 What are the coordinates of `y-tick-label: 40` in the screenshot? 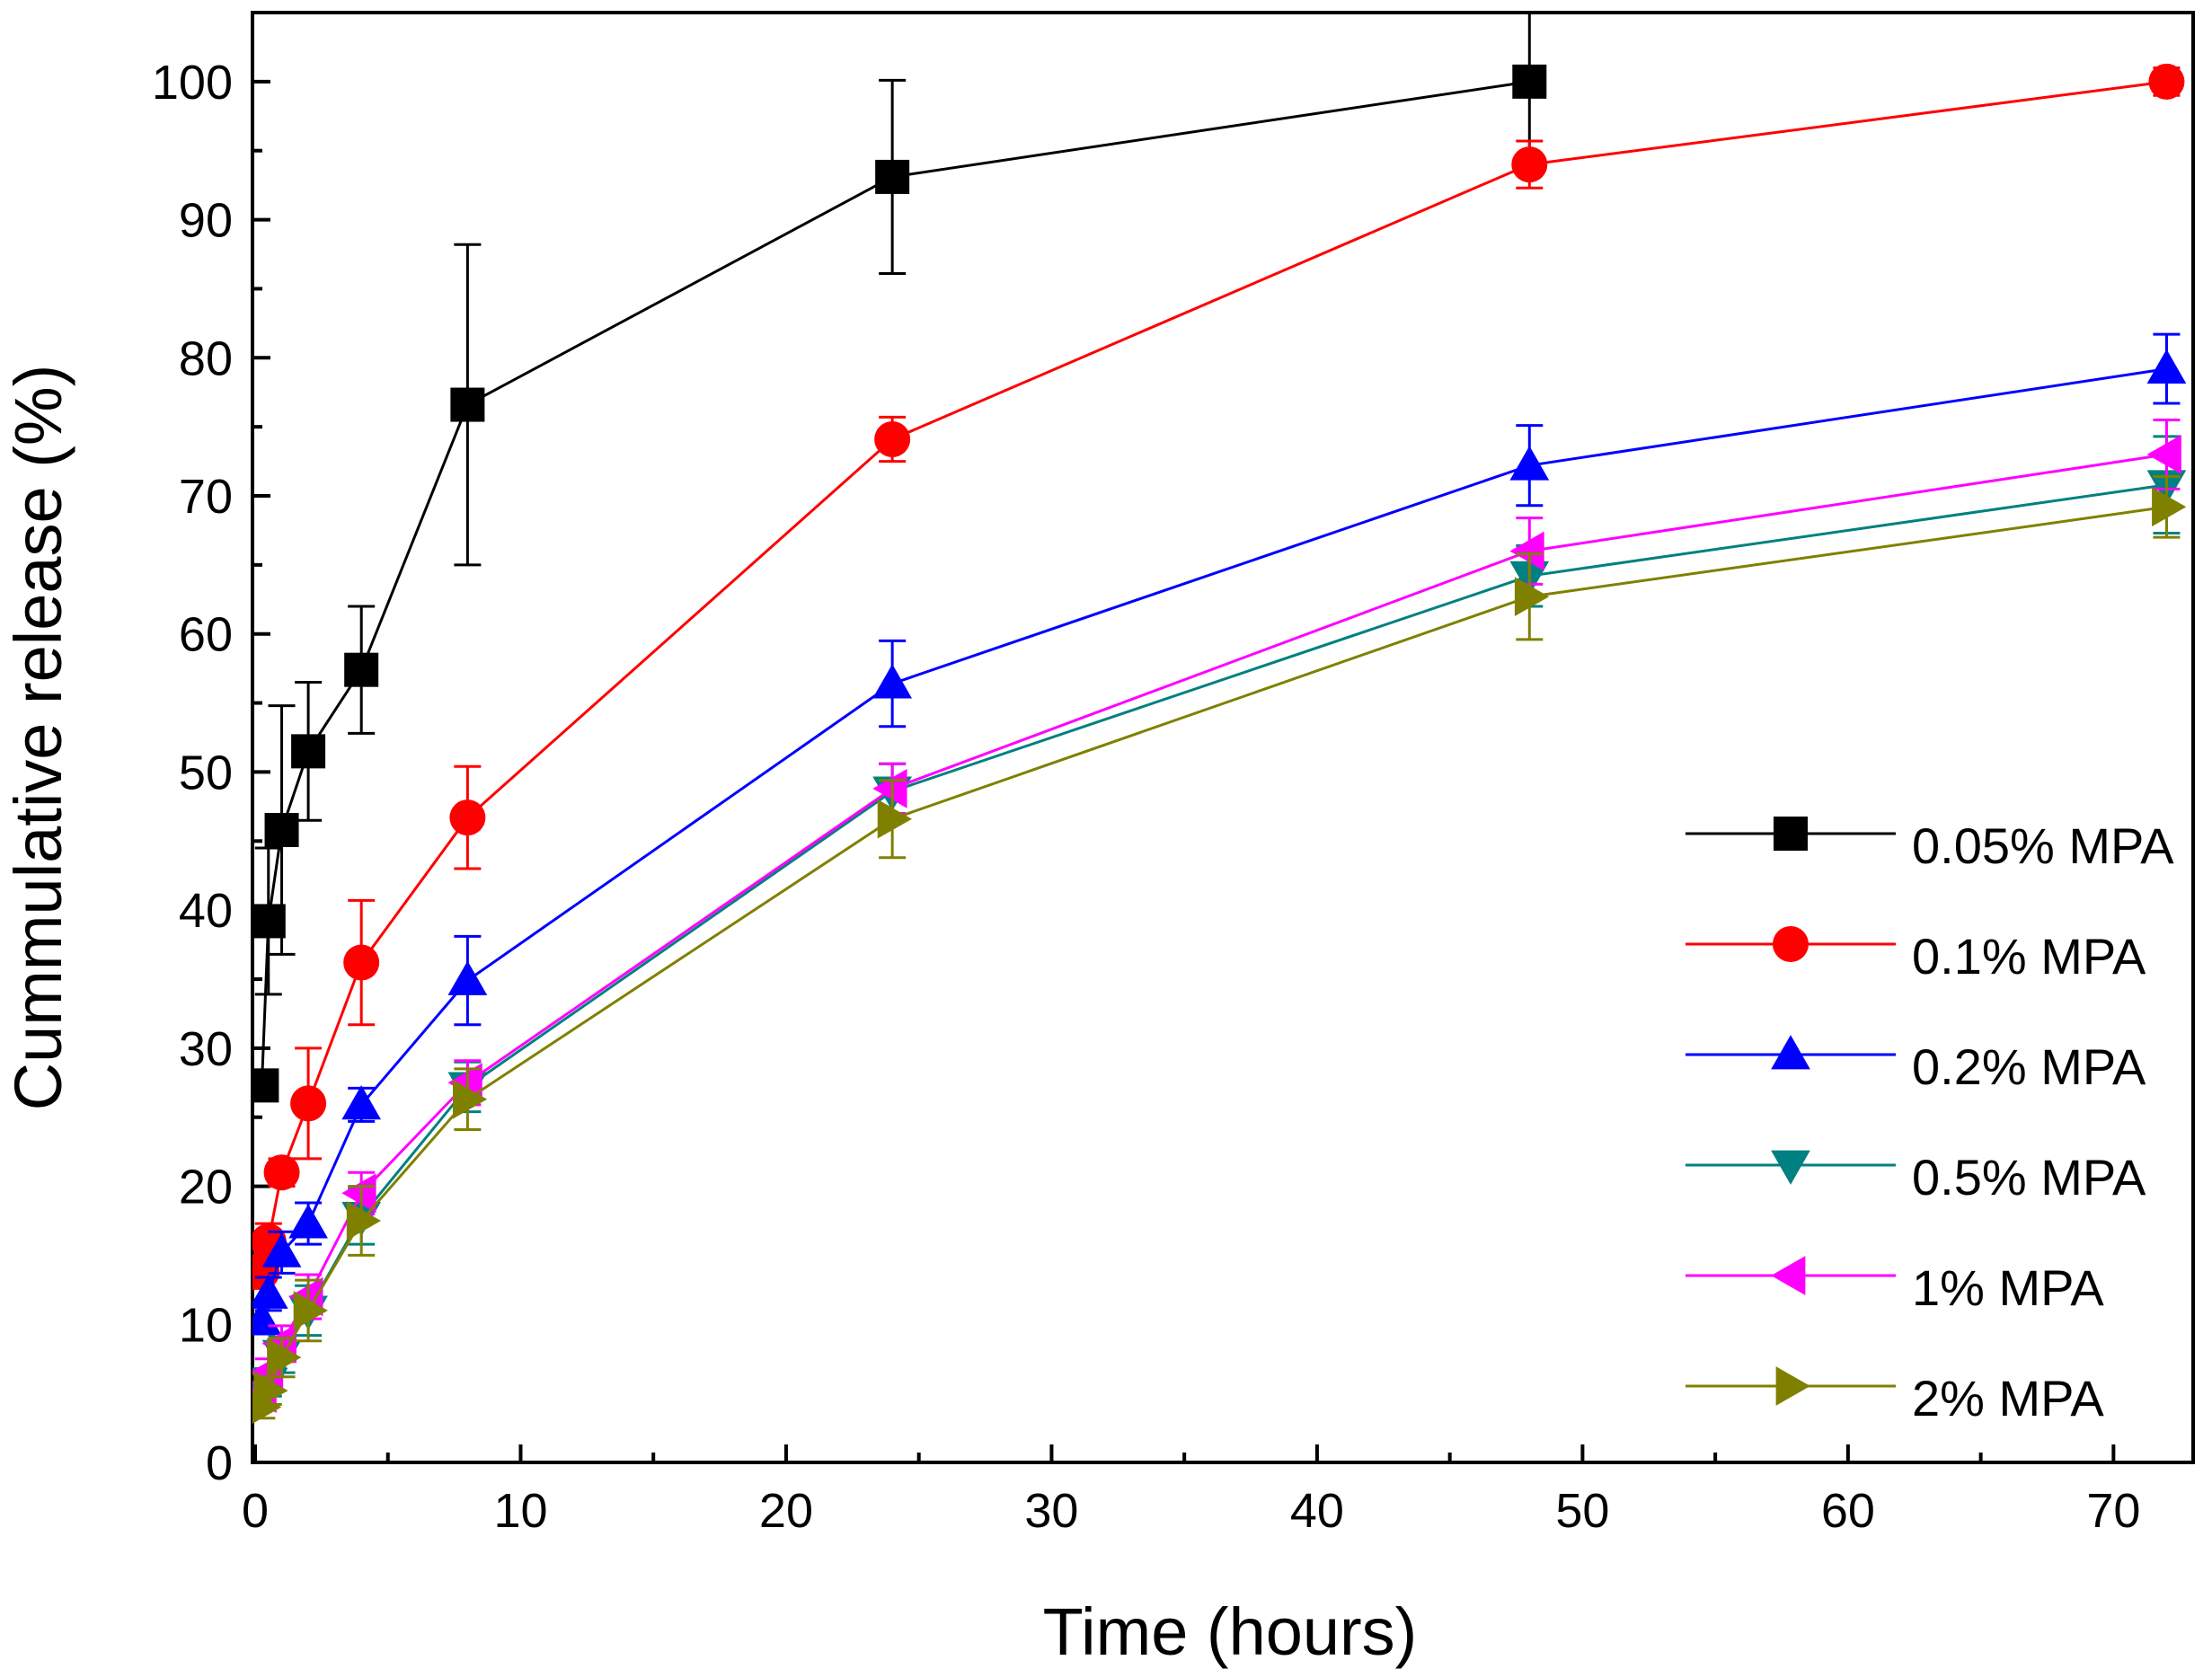 It's located at (206, 911).